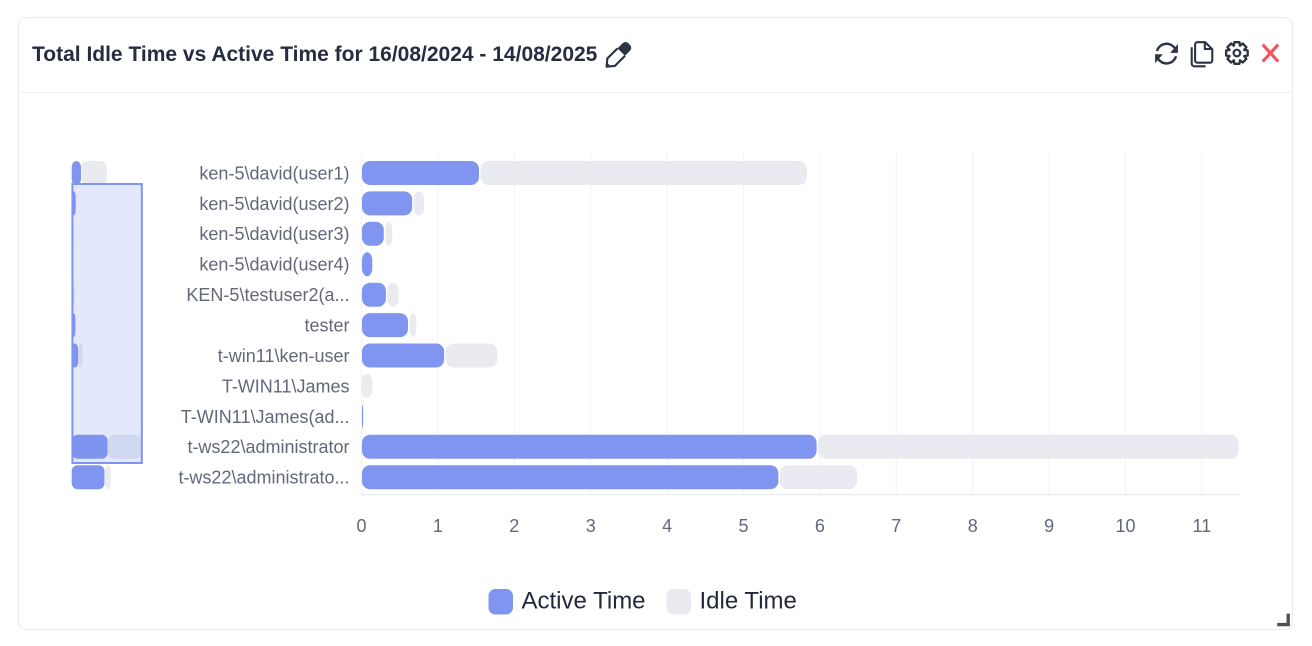 The height and width of the screenshot is (646, 1312). Describe the element at coordinates (326, 326) in the screenshot. I see `svg-text: tester` at that location.